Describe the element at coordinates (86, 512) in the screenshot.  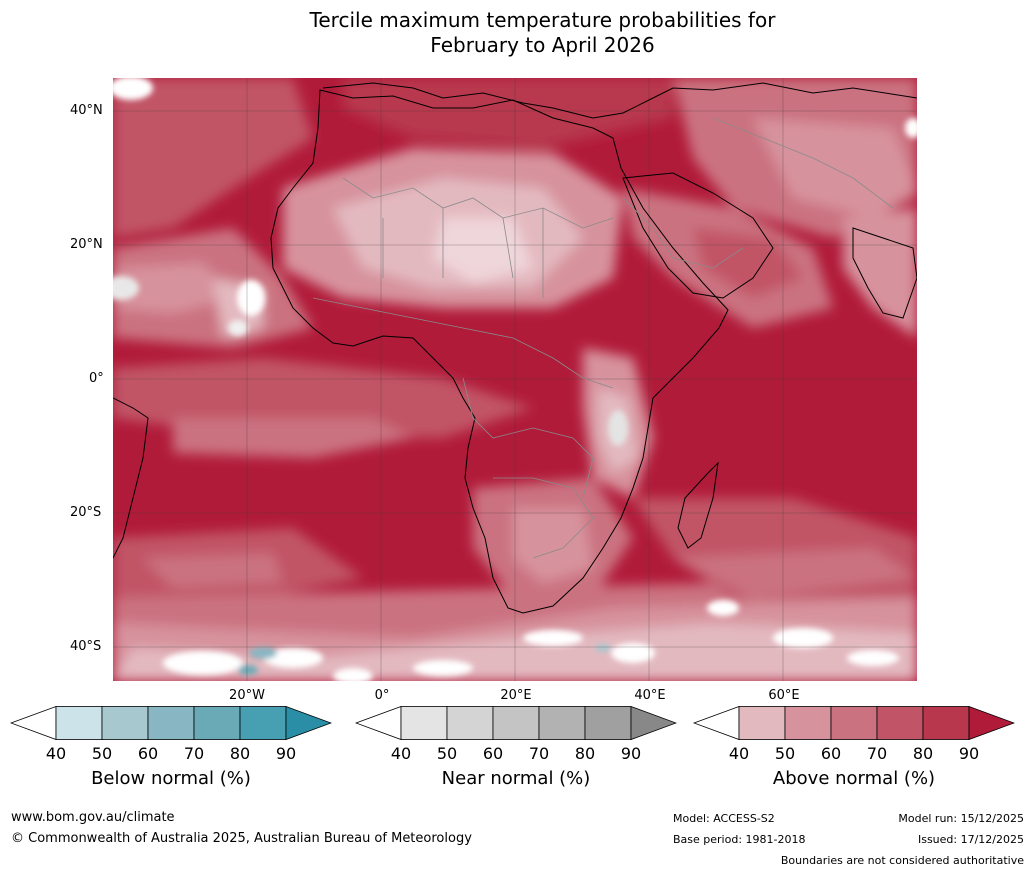
I see `lat-label-20s: 20°S` at that location.